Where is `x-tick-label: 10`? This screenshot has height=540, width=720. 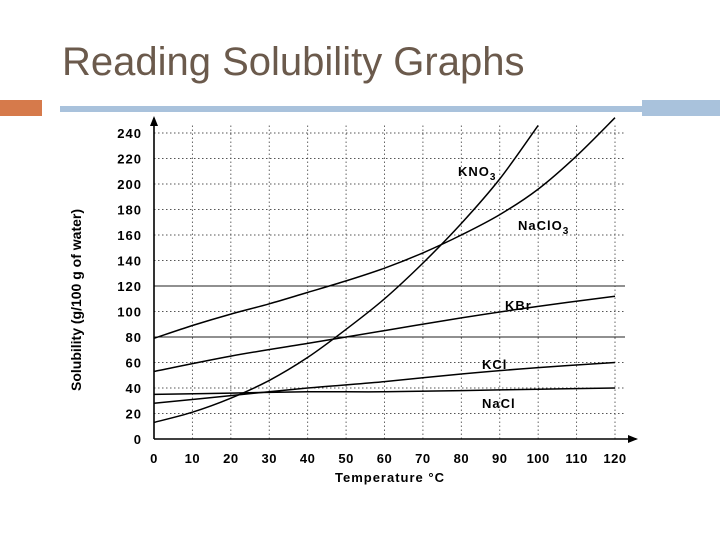
x-tick-label: 10 is located at coordinates (192, 458).